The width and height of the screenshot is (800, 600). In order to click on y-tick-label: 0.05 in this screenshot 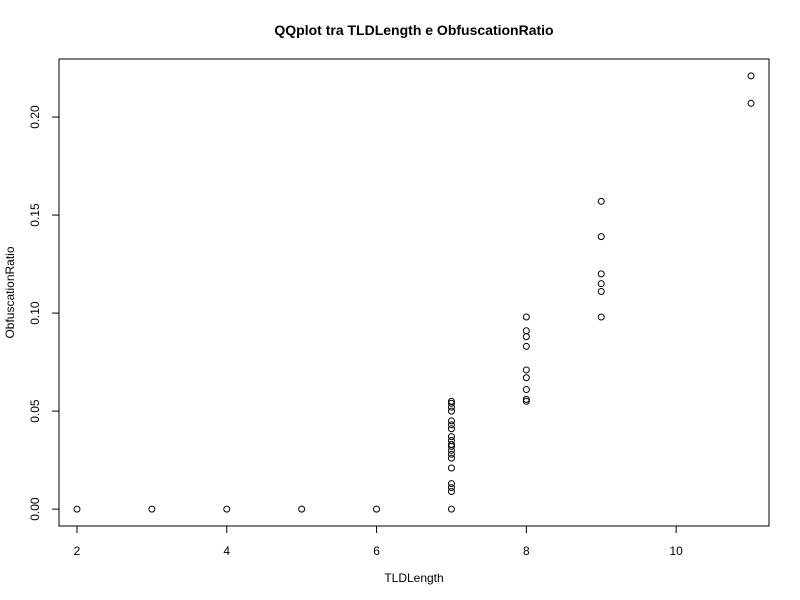, I will do `click(35, 411)`.